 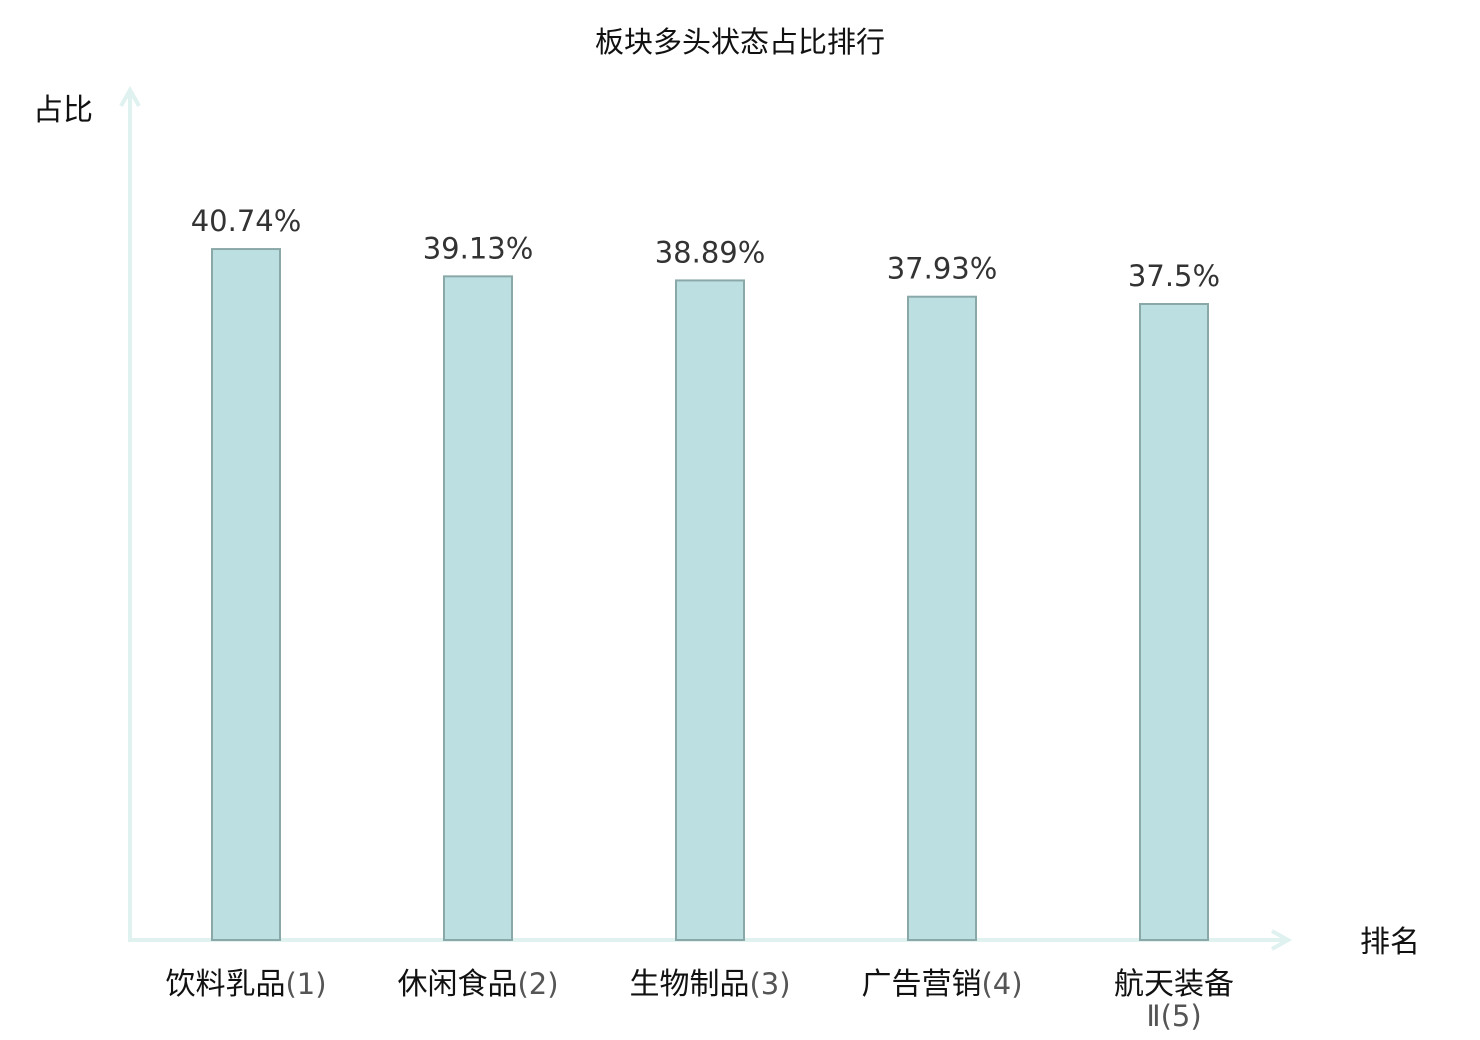 What do you see at coordinates (63, 110) in the screenshot?
I see `y-axis-label: 占比` at bounding box center [63, 110].